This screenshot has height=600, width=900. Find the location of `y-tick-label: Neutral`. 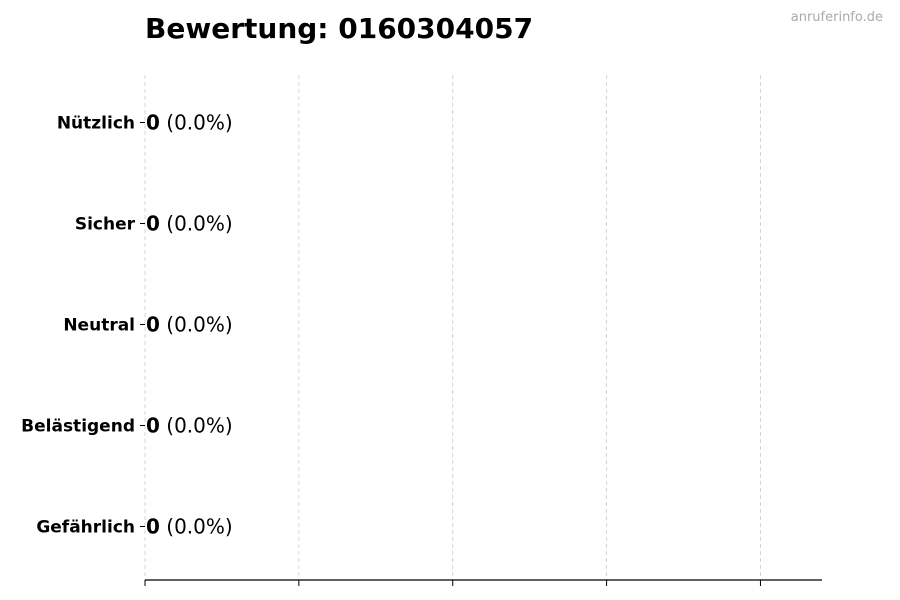

y-tick-label: Neutral is located at coordinates (99, 326).